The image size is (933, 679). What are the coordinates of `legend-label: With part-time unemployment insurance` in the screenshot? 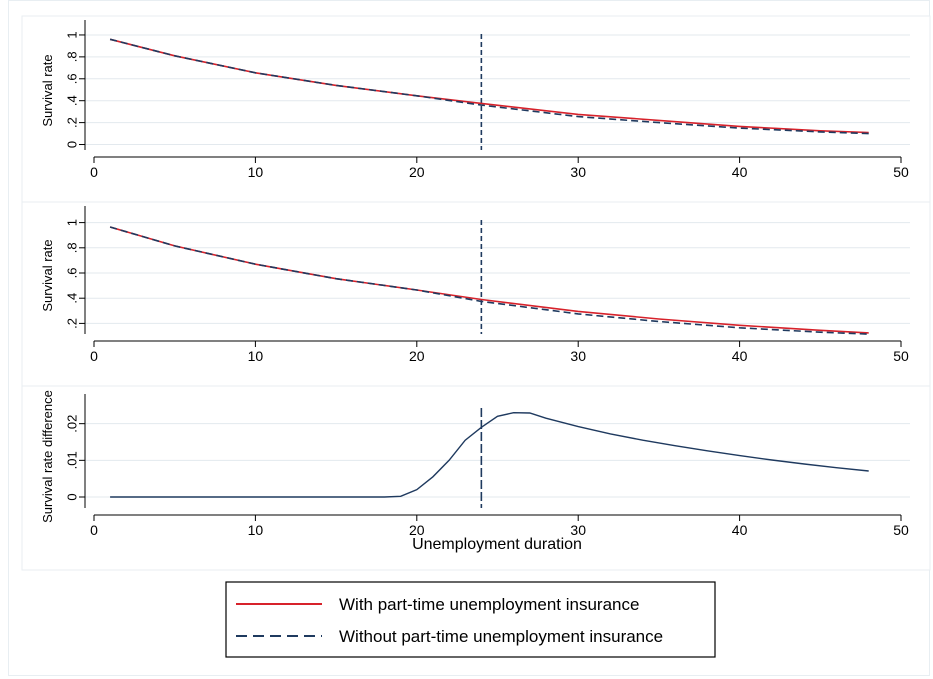 It's located at (489, 604).